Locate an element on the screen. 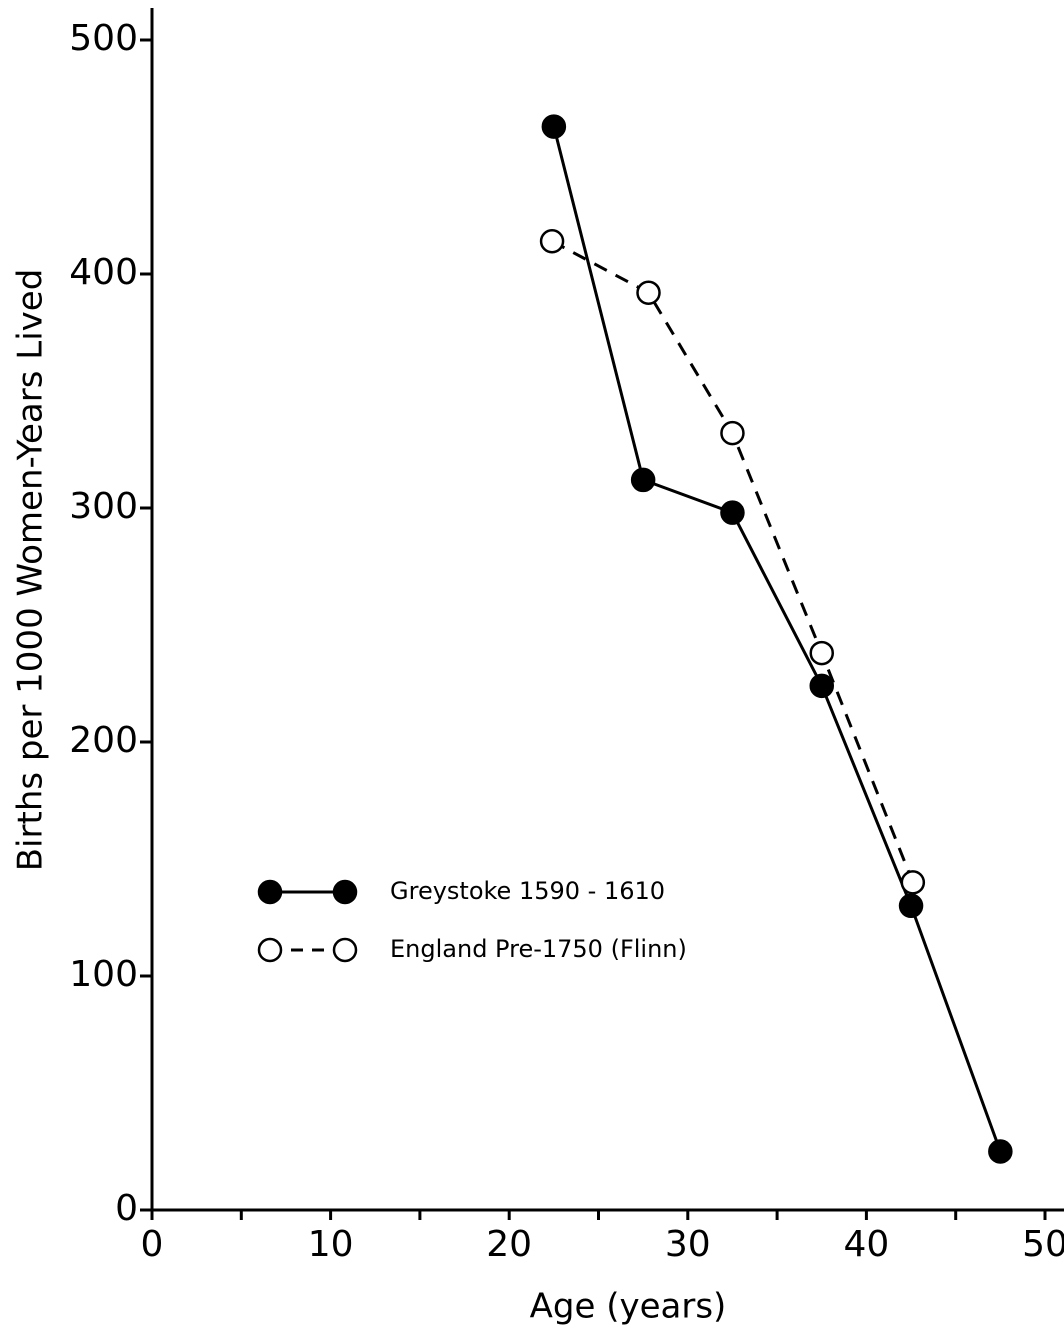 The width and height of the screenshot is (1064, 1333). y-tick-label: 400 is located at coordinates (103, 272).